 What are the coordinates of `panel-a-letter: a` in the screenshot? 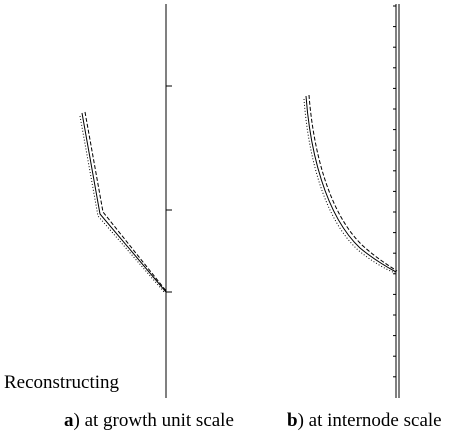 It's located at (69, 420).